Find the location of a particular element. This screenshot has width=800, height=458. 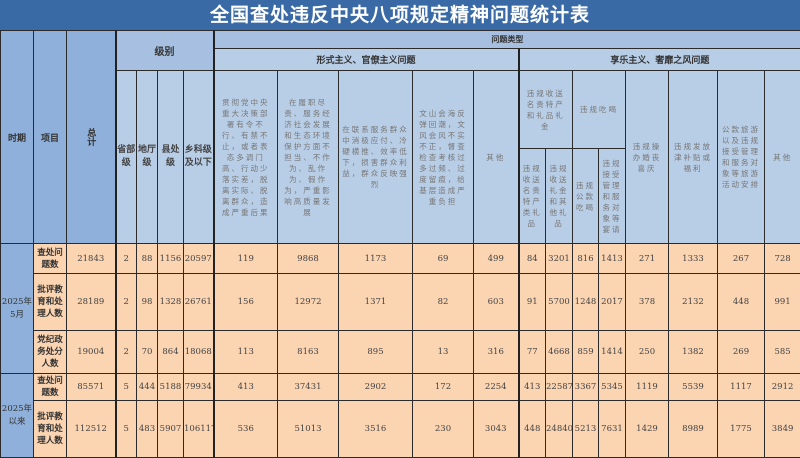

hedonism-weddings: 违规操办婚丧喜庆 is located at coordinates (647, 157).